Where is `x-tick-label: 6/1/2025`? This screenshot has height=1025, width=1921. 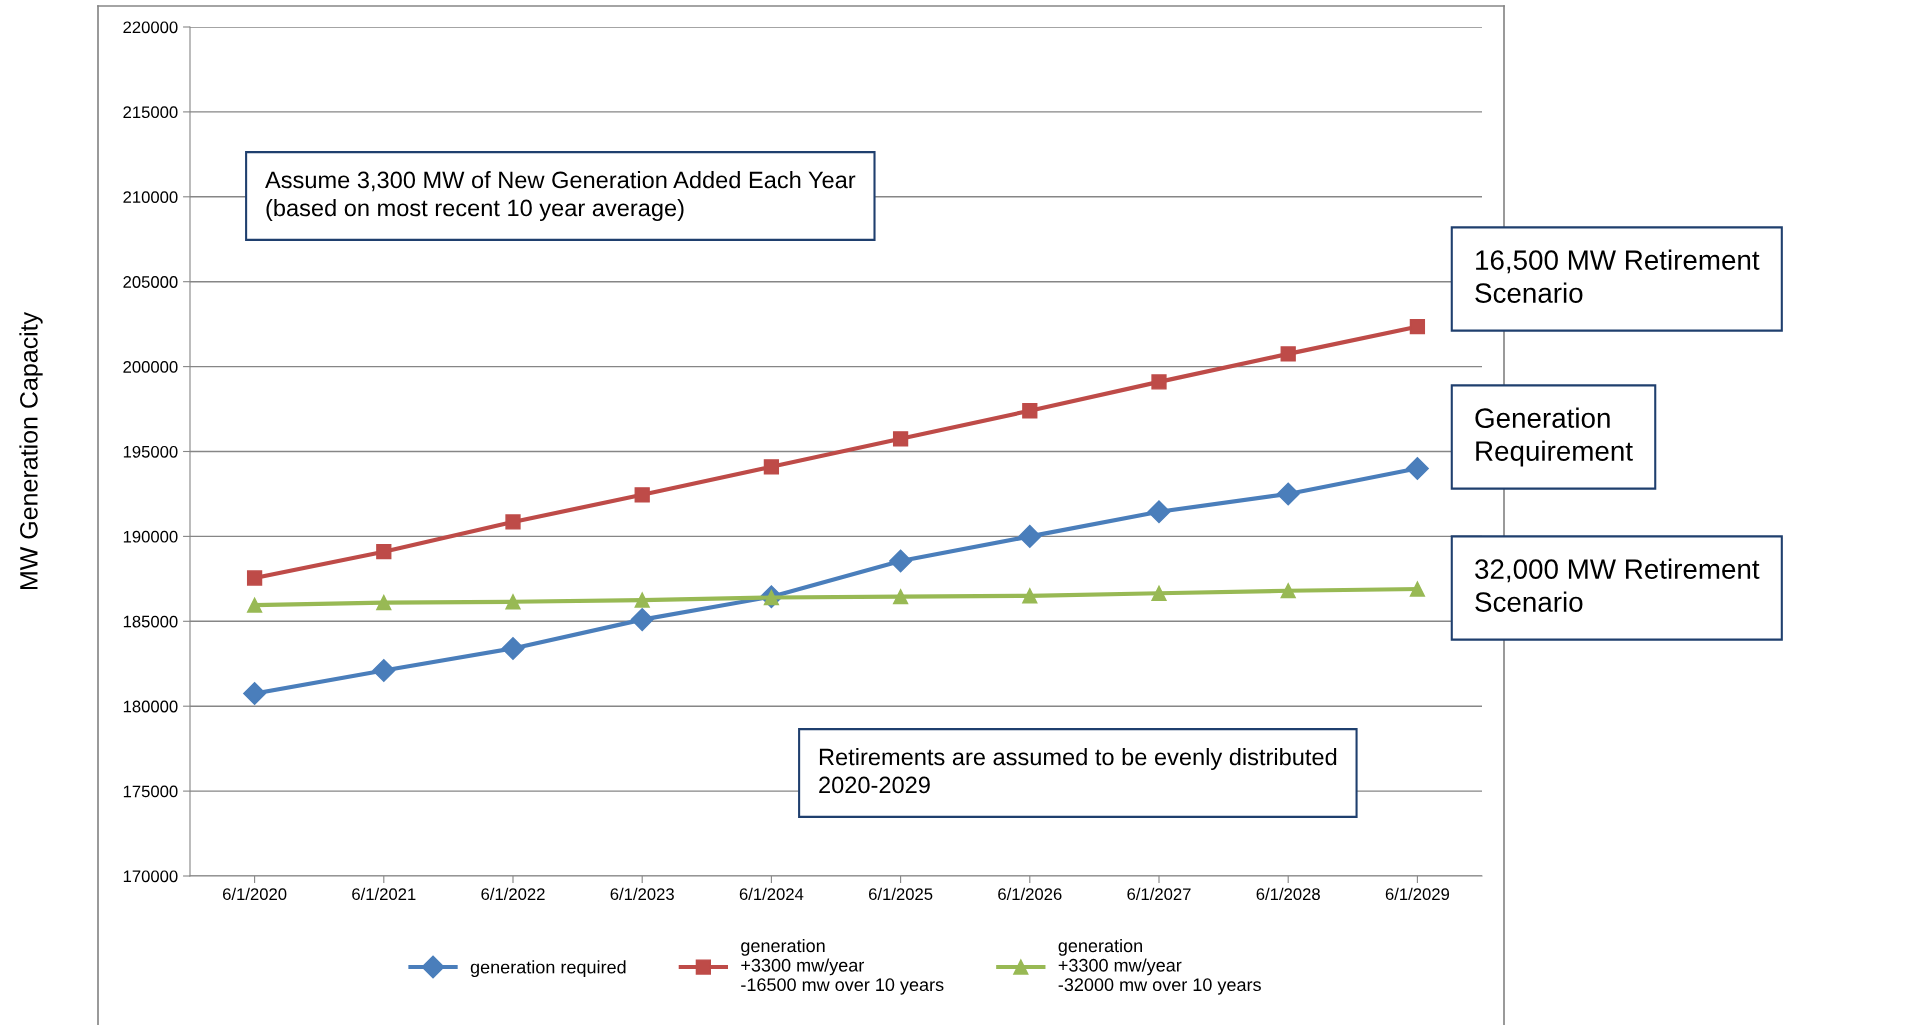 x-tick-label: 6/1/2025 is located at coordinates (901, 894).